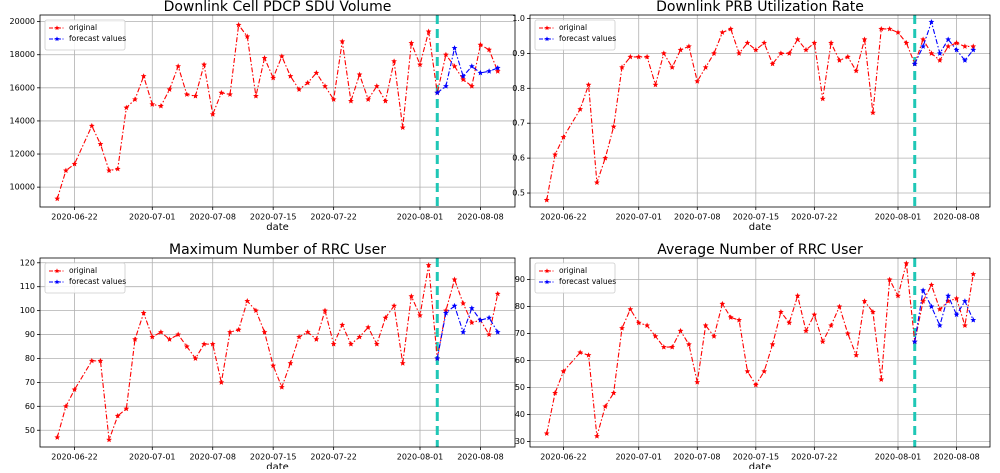  What do you see at coordinates (638, 457) in the screenshot?
I see `x-tick-label: 2020-07-01` at bounding box center [638, 457].